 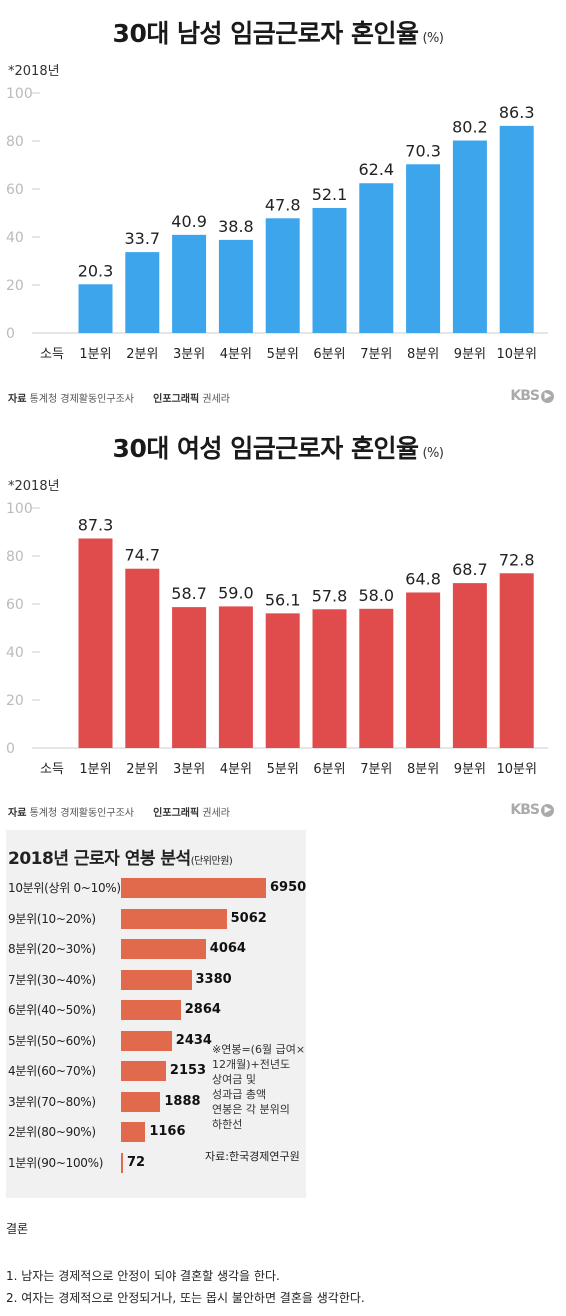 I want to click on bar-value-label: 56.1, so click(x=283, y=599).